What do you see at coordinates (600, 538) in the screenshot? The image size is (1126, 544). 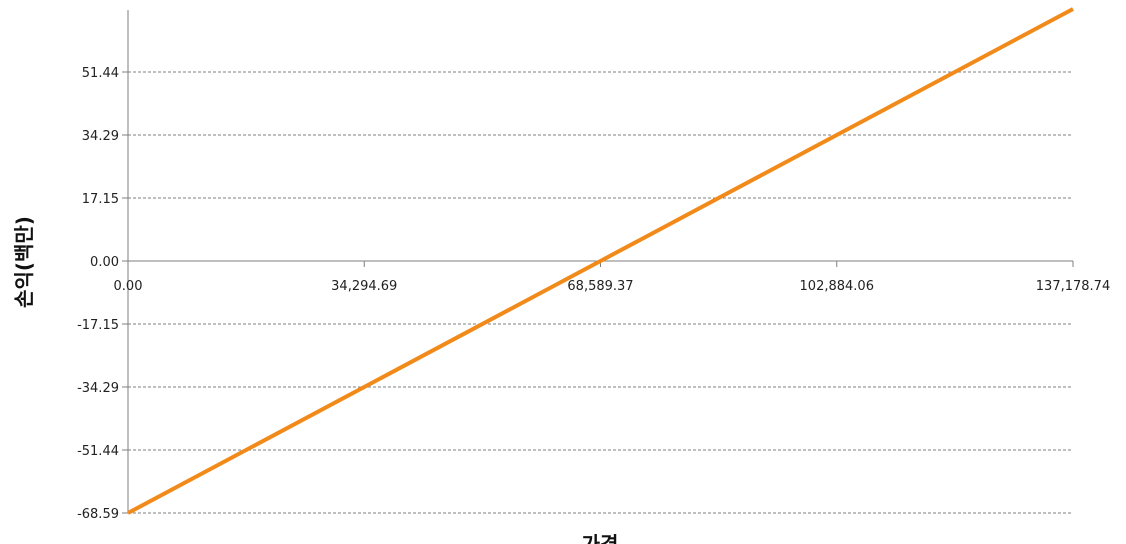 I see `x-axis-title: 가격` at bounding box center [600, 538].